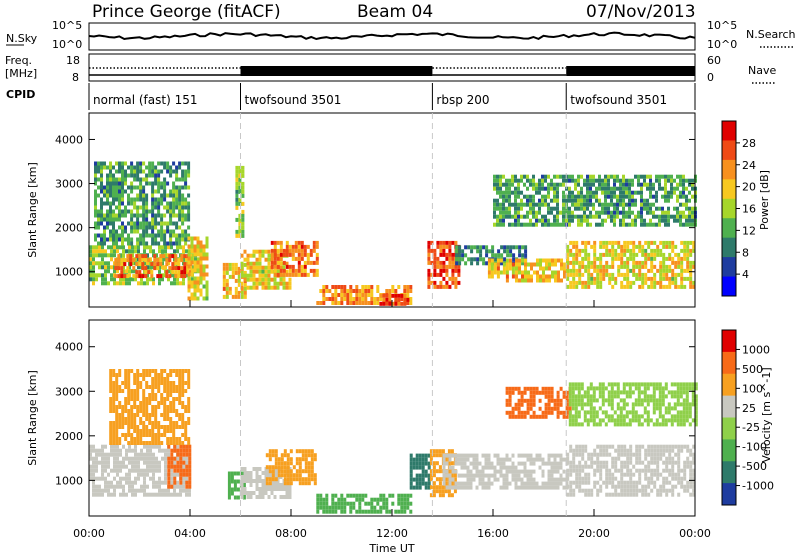 This screenshot has height=554, width=800. I want to click on velocity-cbar-label-3: 25, so click(749, 408).